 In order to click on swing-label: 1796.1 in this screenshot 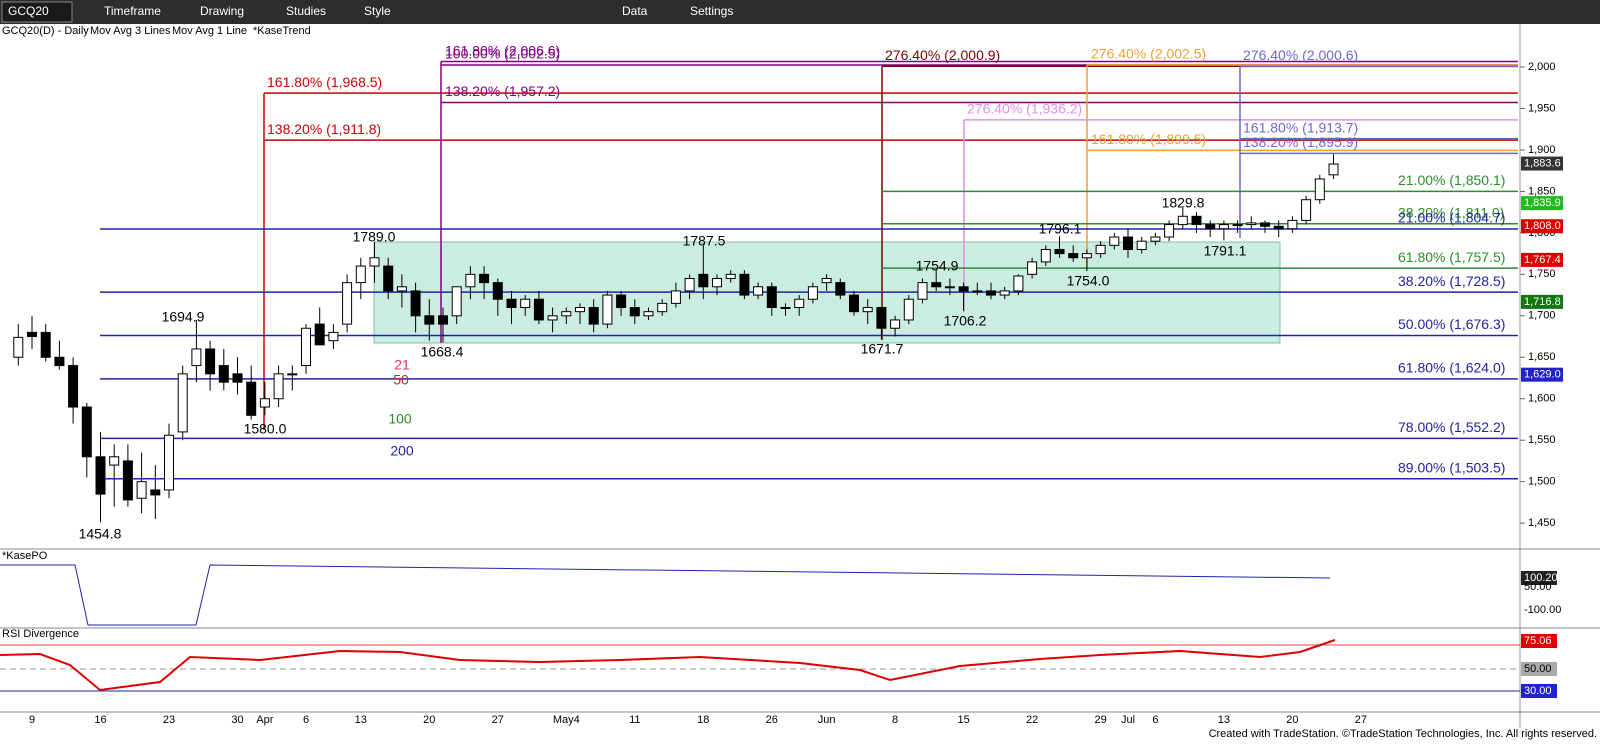, I will do `click(1060, 229)`.